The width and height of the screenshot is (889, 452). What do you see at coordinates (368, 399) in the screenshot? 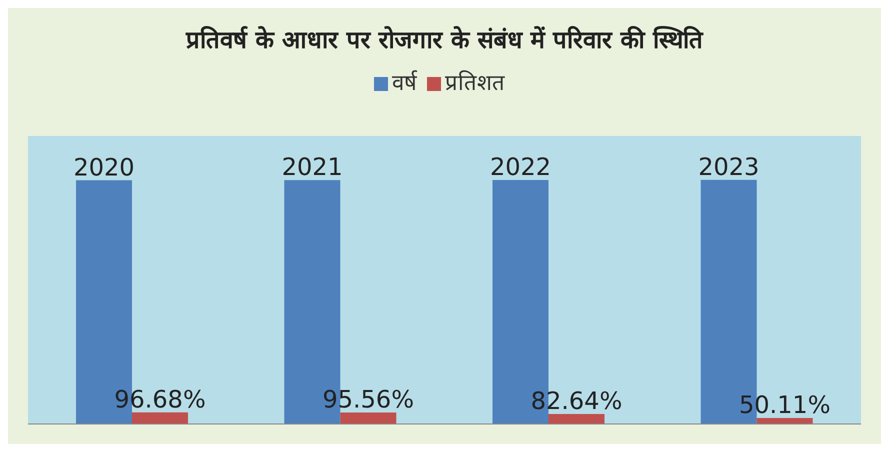
I see `data-label: 95.56%` at bounding box center [368, 399].